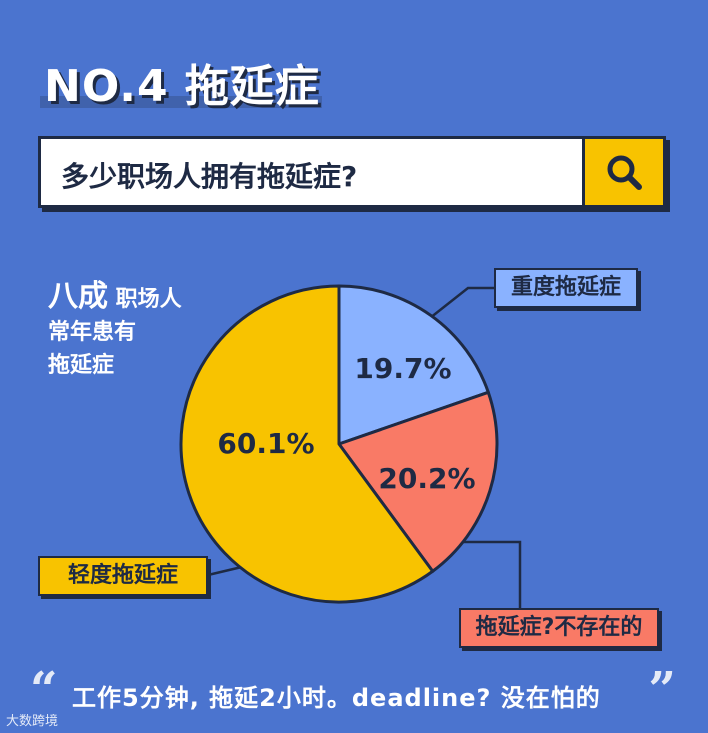 The image size is (708, 733). I want to click on side-note-line2: 常年患有, so click(92, 332).